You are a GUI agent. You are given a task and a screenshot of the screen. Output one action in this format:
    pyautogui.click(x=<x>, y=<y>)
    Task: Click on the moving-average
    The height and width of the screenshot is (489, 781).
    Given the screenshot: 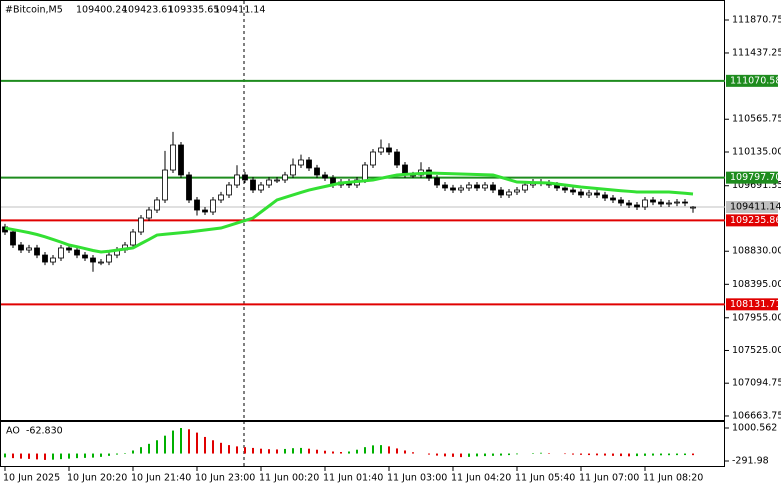 What is the action you would take?
    pyautogui.click(x=349, y=212)
    